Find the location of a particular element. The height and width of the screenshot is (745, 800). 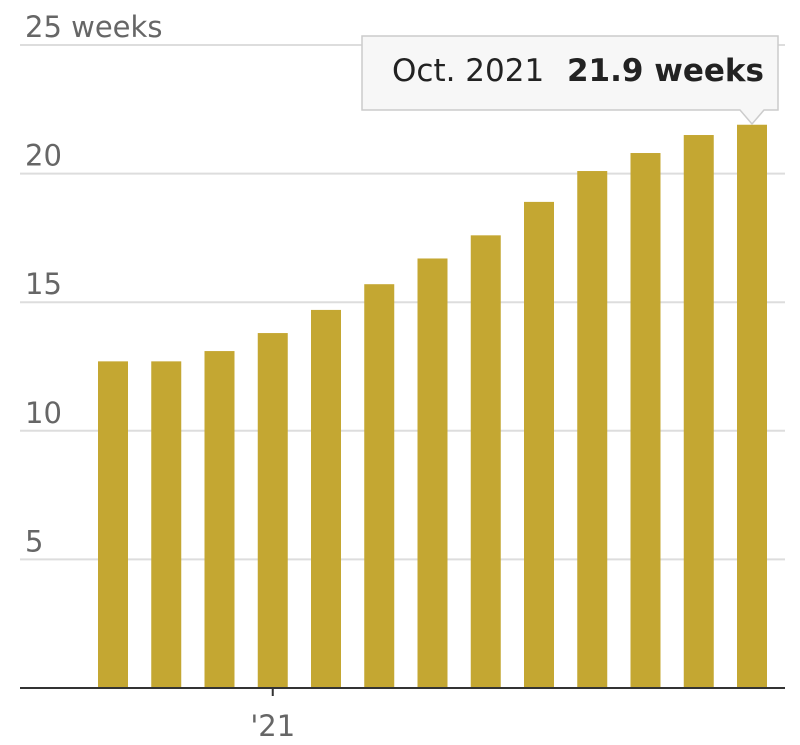

y-tick-label: 10 is located at coordinates (43, 413).